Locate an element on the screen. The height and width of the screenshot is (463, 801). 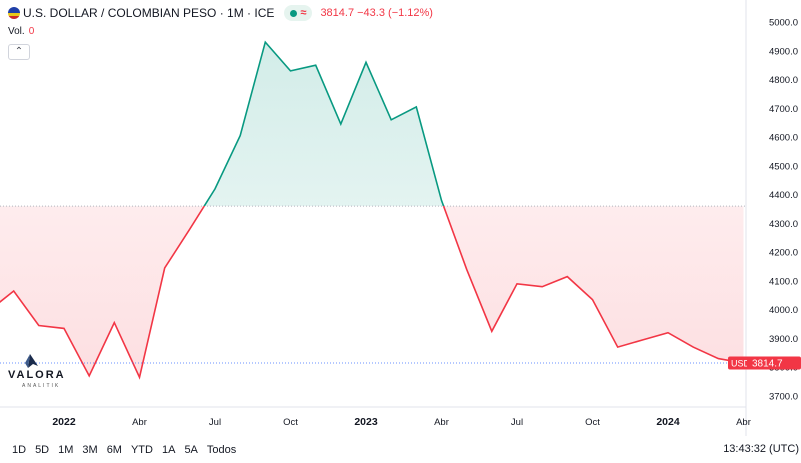
y-tick-label: 4800.0 is located at coordinates (783, 80).